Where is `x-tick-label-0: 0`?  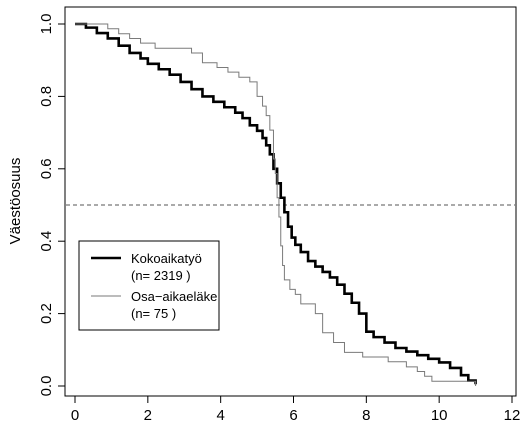 x-tick-label-0: 0 is located at coordinates (75, 415).